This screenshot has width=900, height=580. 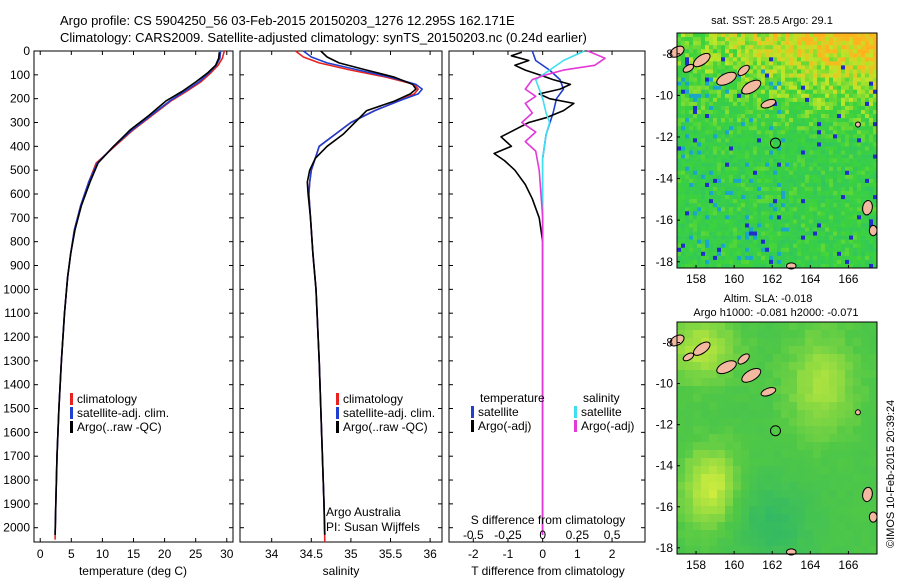 What do you see at coordinates (775, 313) in the screenshot?
I see `sla-map-subtitle: Argo h1000: -0.081 h2000: -0.071` at bounding box center [775, 313].